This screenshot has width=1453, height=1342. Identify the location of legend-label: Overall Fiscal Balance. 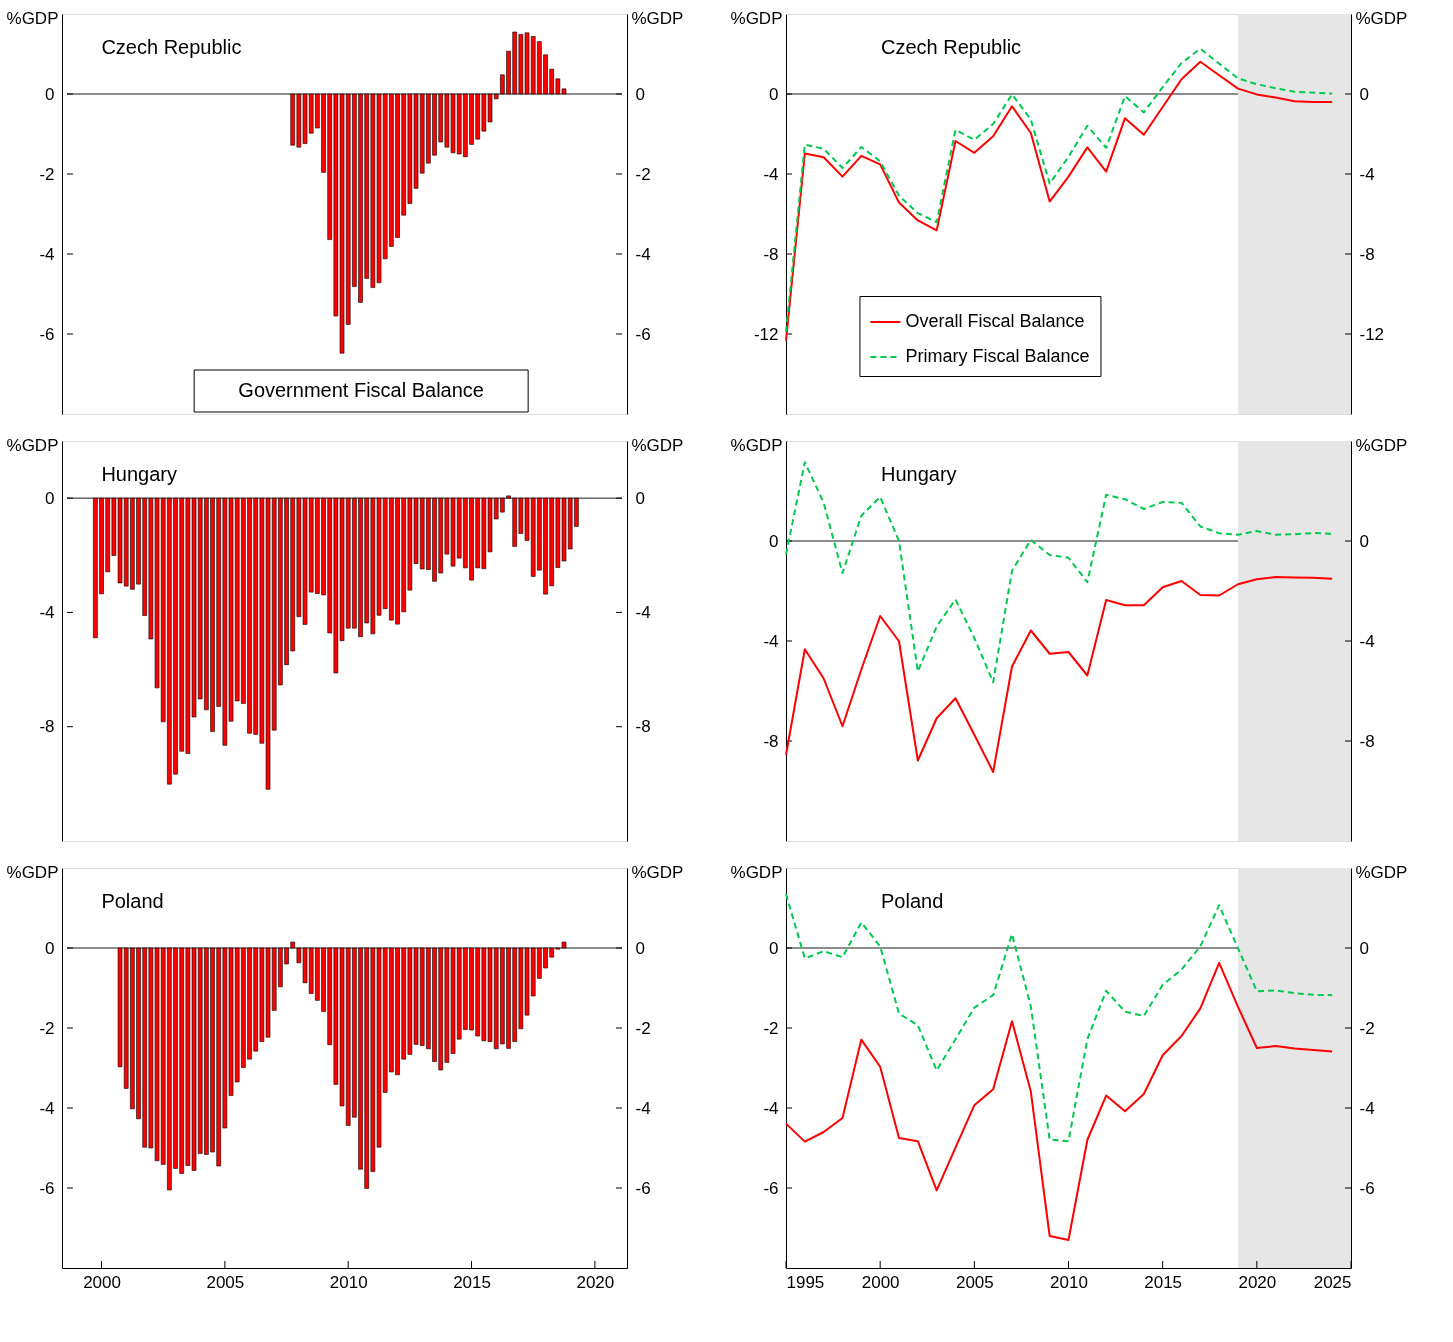
(995, 321).